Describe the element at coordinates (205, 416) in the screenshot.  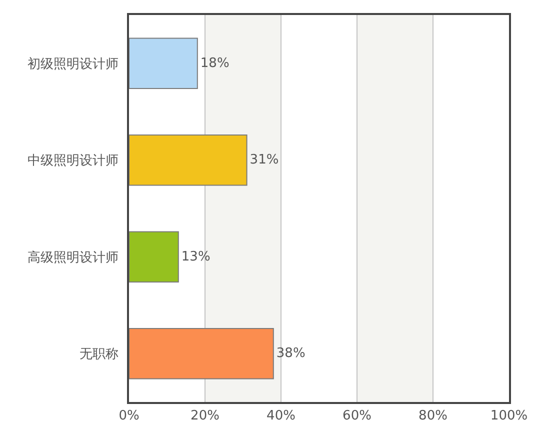
I see `x-tick-label: 20%` at that location.